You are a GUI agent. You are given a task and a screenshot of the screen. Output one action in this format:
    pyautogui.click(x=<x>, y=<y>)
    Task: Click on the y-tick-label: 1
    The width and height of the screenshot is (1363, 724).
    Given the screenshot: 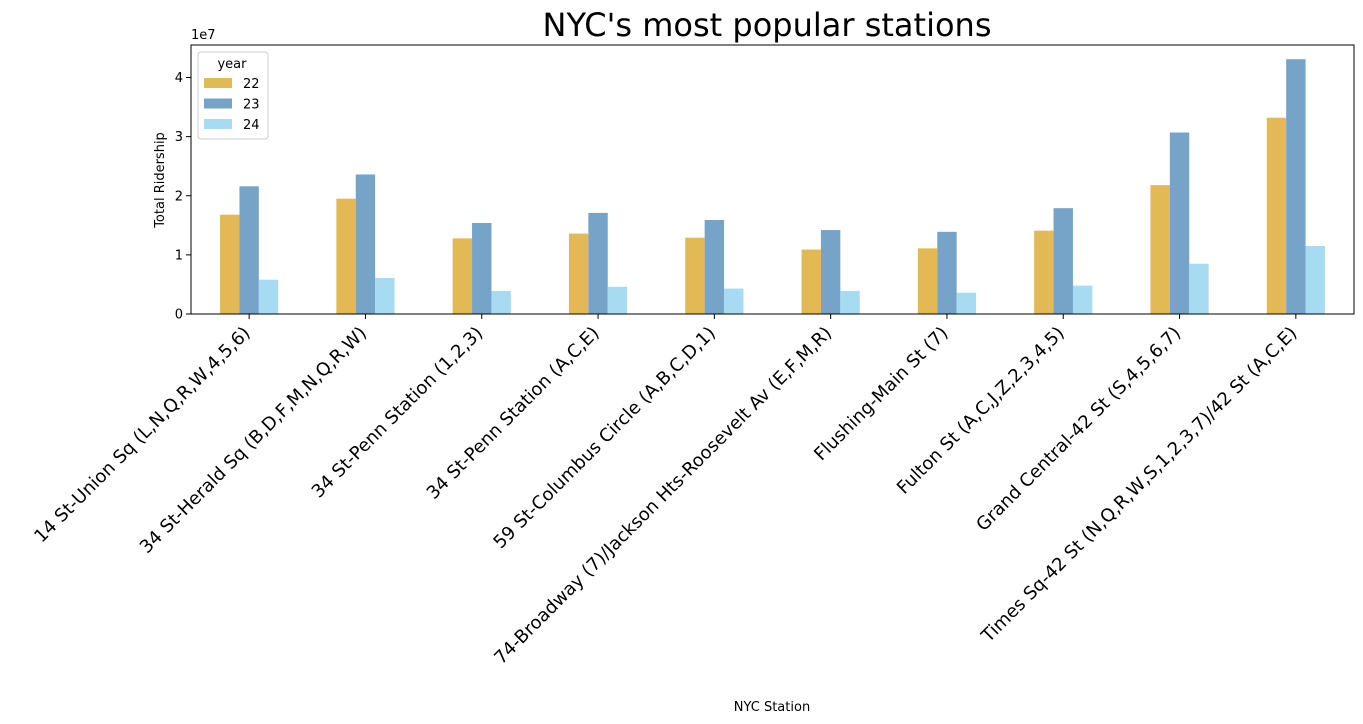 What is the action you would take?
    pyautogui.click(x=179, y=255)
    